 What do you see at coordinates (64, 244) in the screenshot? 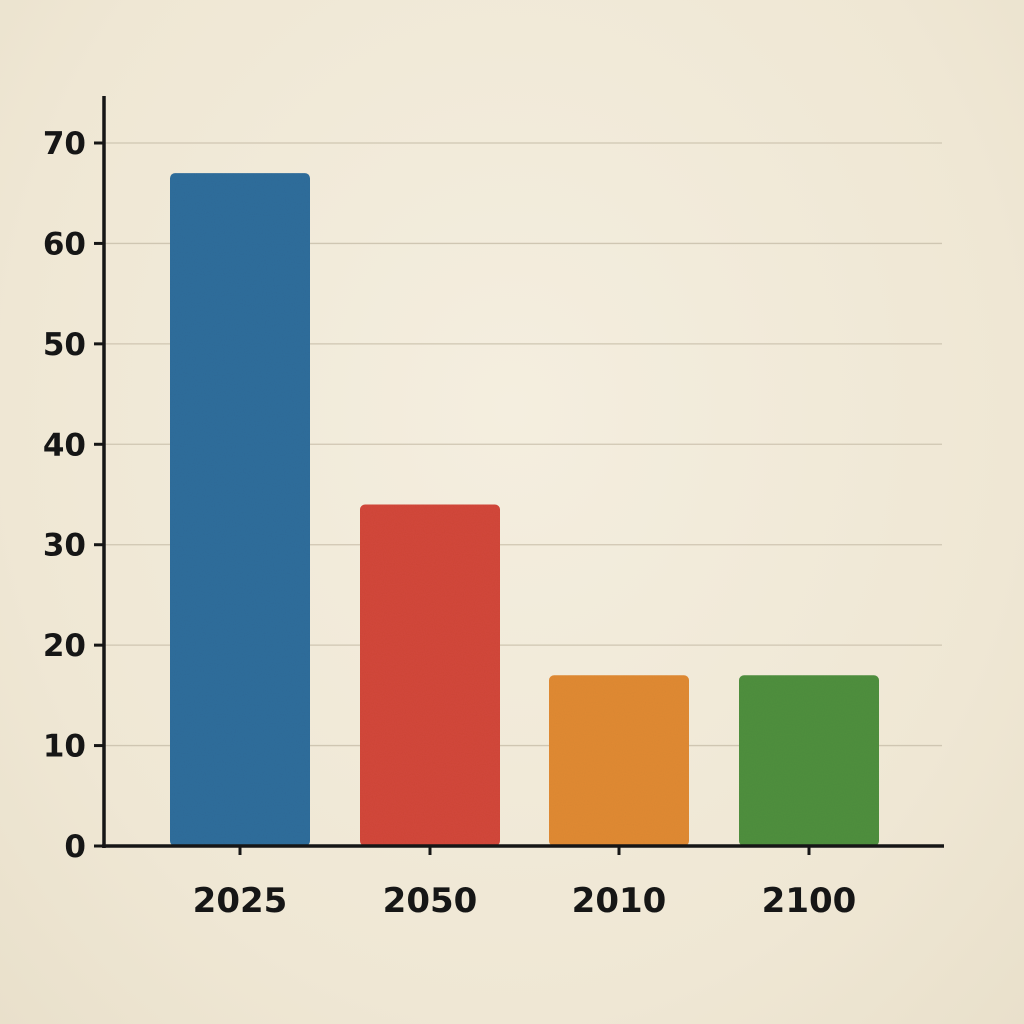
I see `y-tick-label: 60` at bounding box center [64, 244].